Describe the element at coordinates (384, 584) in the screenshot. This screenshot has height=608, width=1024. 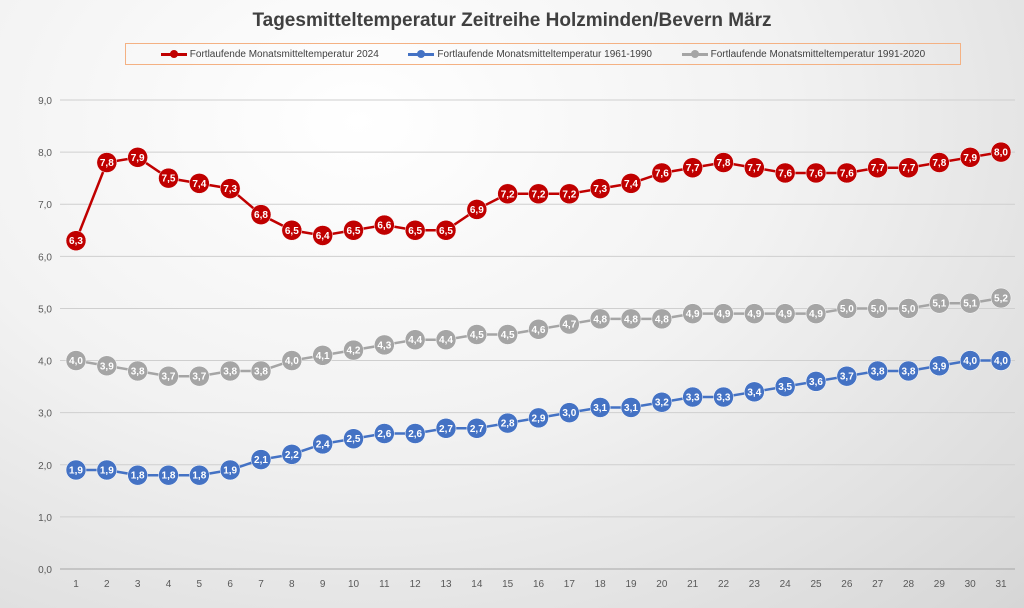
I see `x-tick-label: 11` at that location.